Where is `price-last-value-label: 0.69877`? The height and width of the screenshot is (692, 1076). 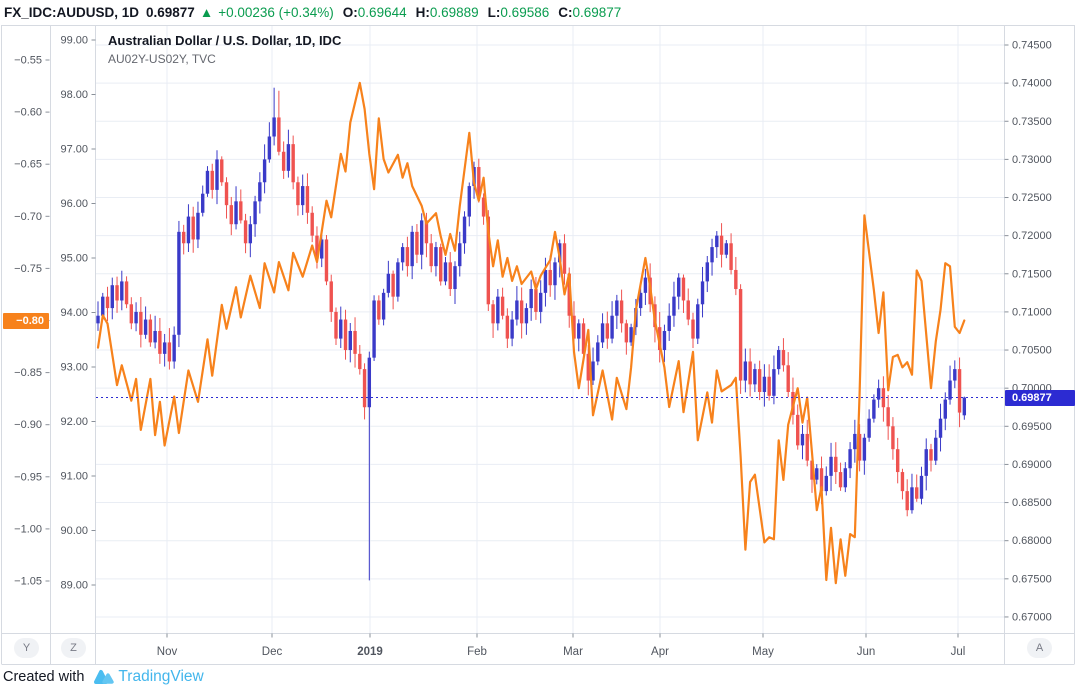
price-last-value-label: 0.69877 is located at coordinates (1040, 397).